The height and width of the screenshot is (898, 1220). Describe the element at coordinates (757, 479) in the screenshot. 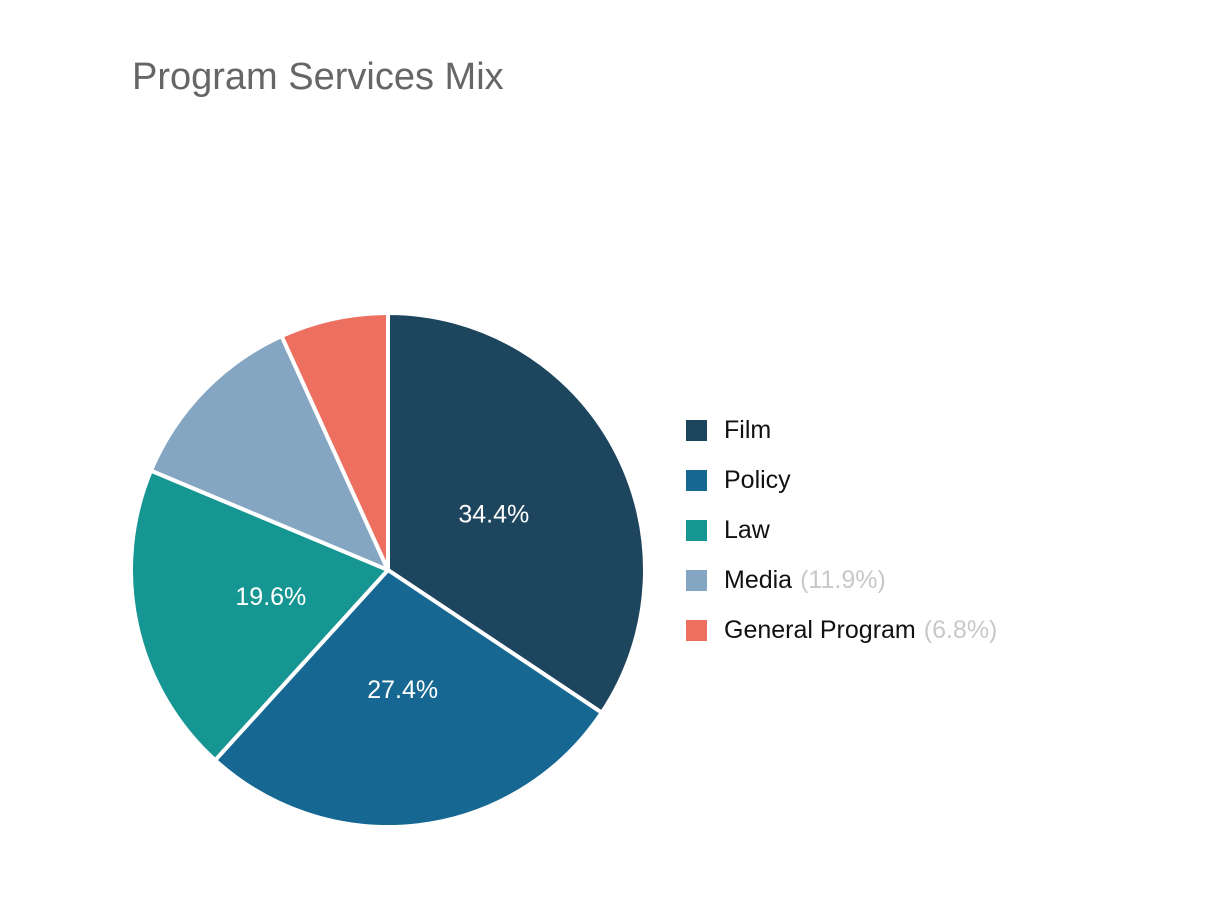

I see `legend-label: Policy` at that location.